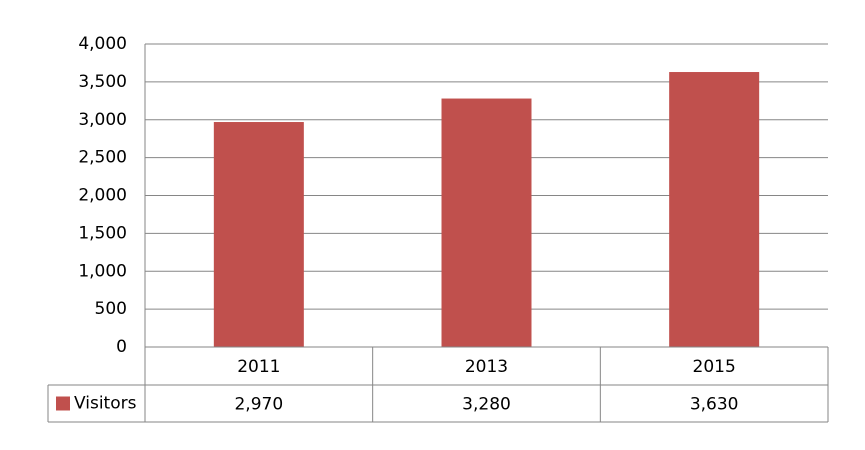  I want to click on x-tick-label: 2013, so click(486, 367).